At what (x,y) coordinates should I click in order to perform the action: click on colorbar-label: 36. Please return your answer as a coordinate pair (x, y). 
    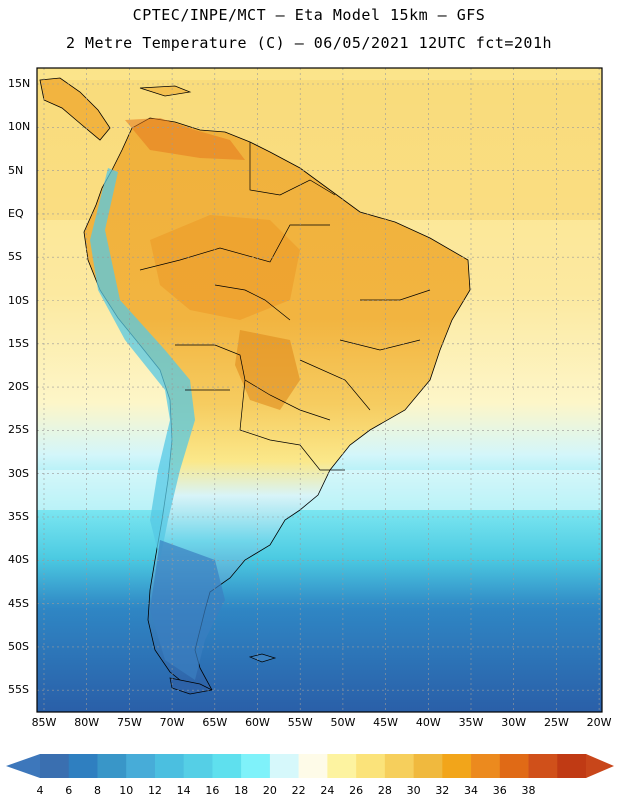
    Looking at the image, I should click on (499, 790).